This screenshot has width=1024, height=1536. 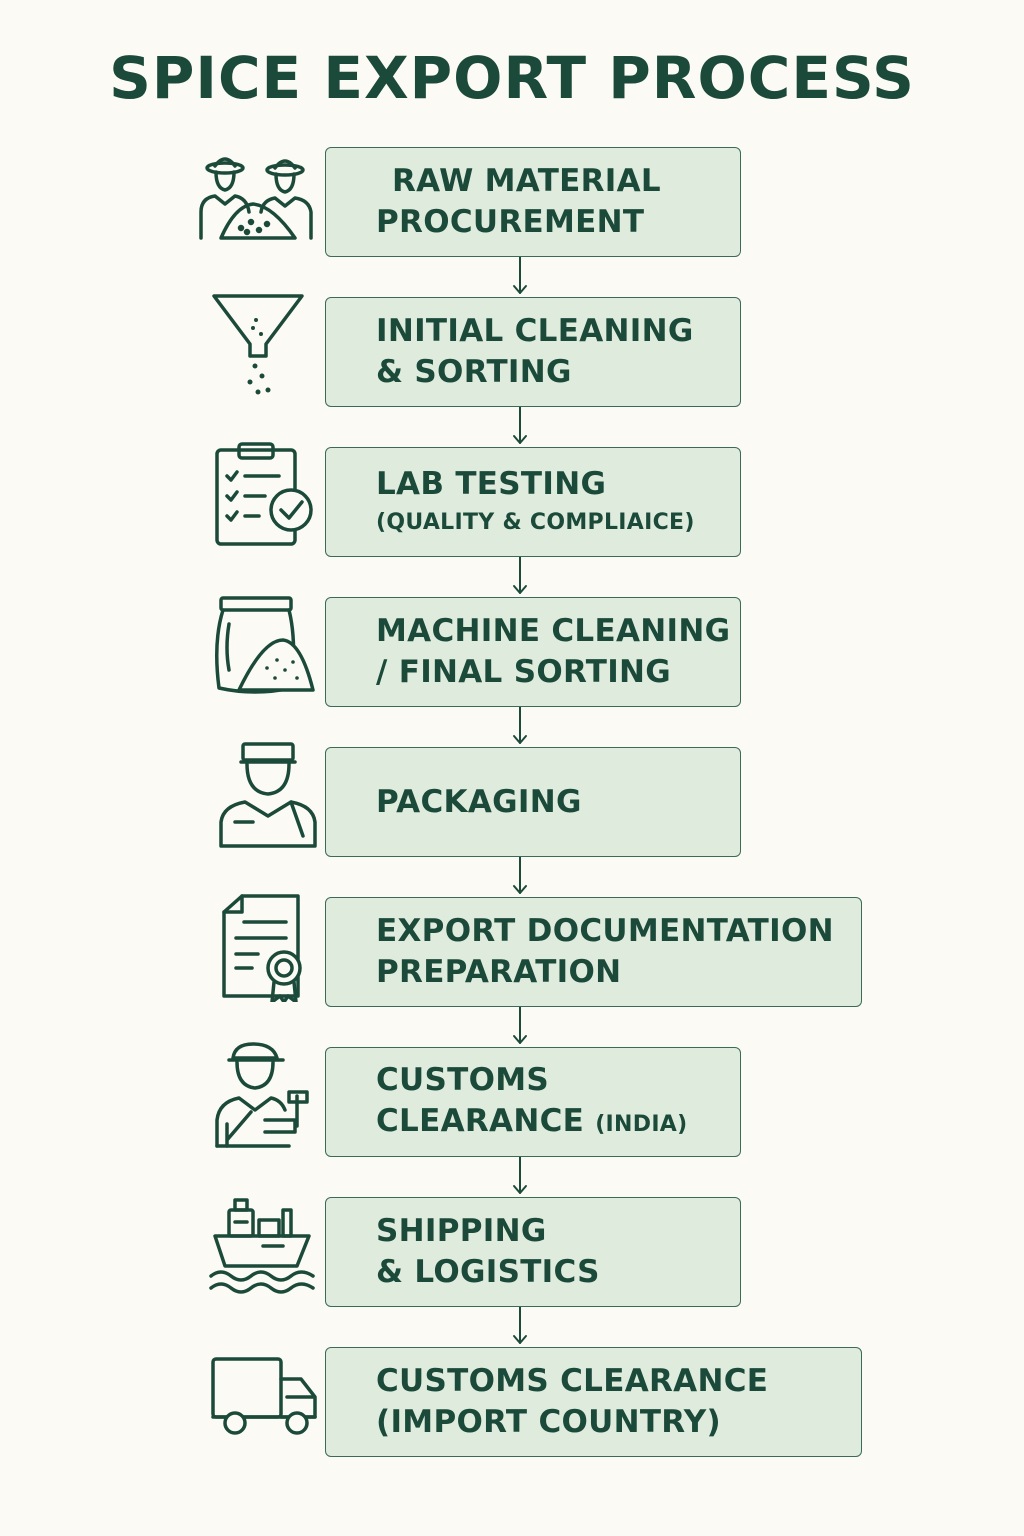 I want to click on step-box: RAW MATERIAL PROCUREMENT, so click(x=533, y=202).